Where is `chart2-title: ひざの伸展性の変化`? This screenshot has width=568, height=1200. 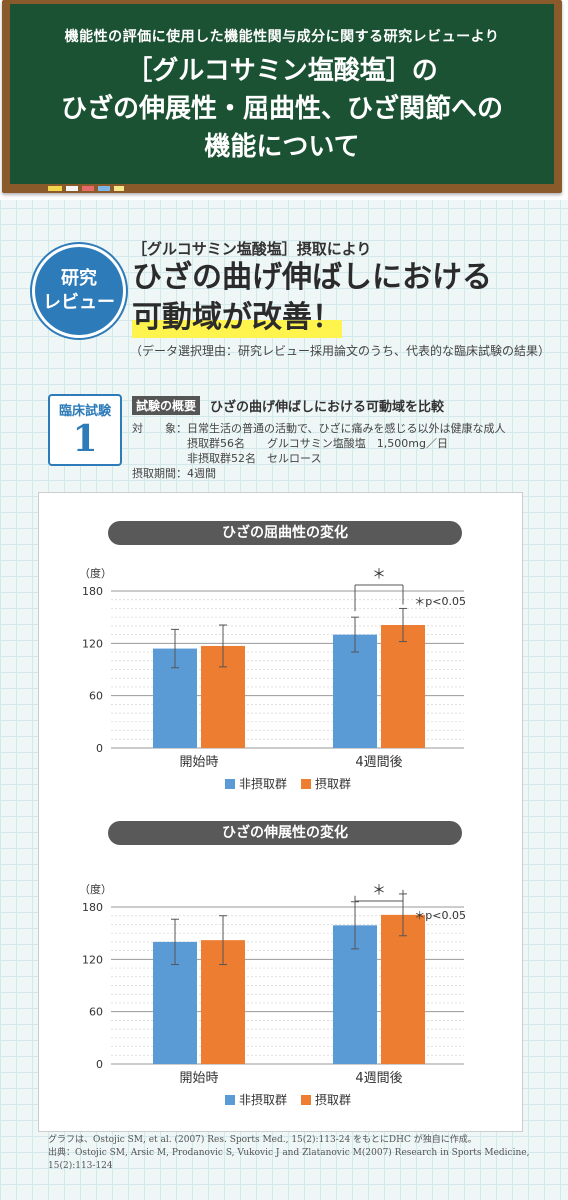
chart2-title: ひざの伸展性の変化 is located at coordinates (285, 833).